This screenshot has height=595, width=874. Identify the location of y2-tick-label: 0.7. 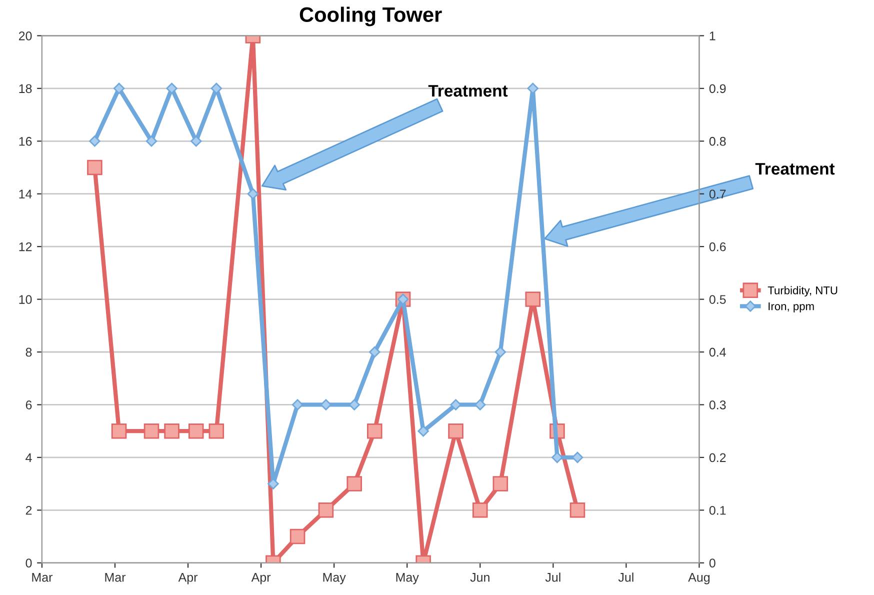
(717, 194).